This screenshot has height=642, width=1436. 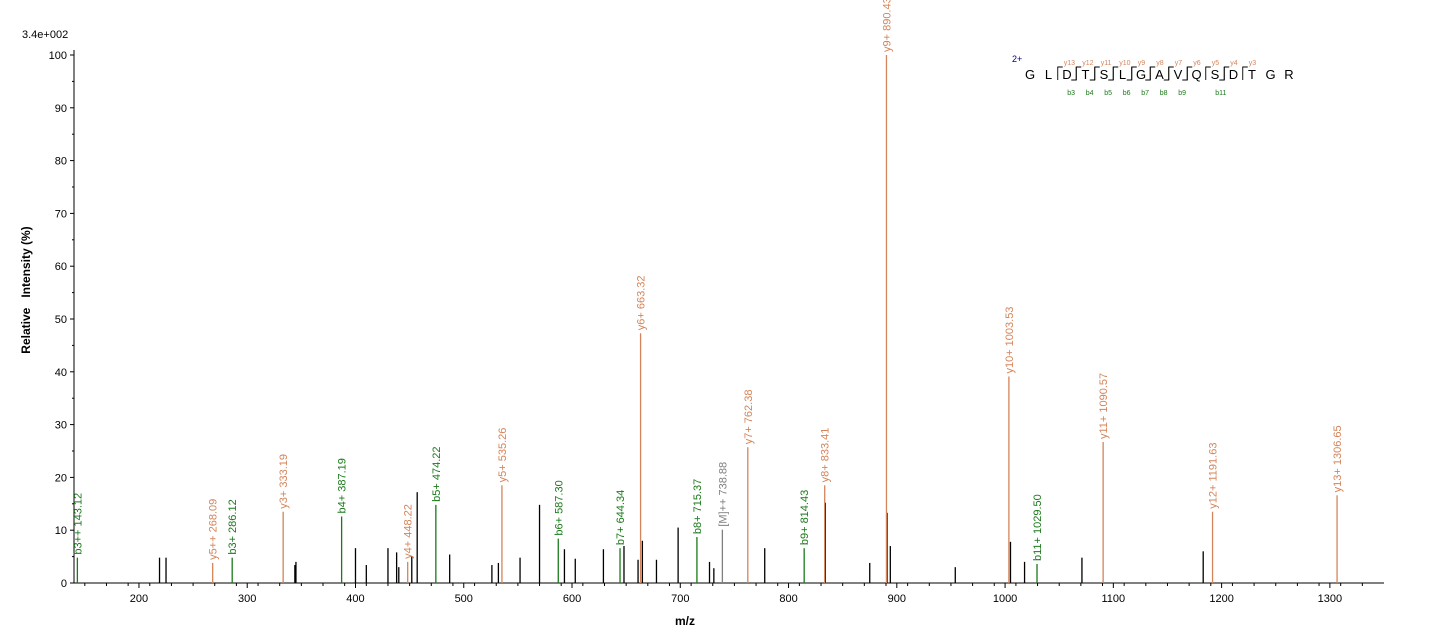 What do you see at coordinates (1114, 599) in the screenshot?
I see `x-tick-label: 1100` at bounding box center [1114, 599].